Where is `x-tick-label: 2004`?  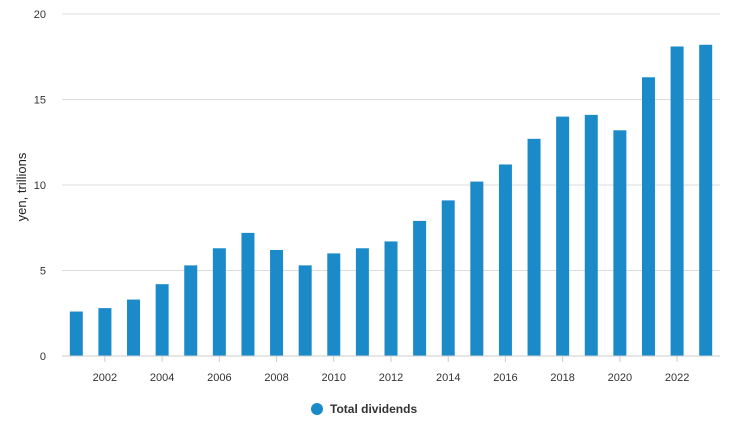
x-tick-label: 2004 is located at coordinates (162, 378).